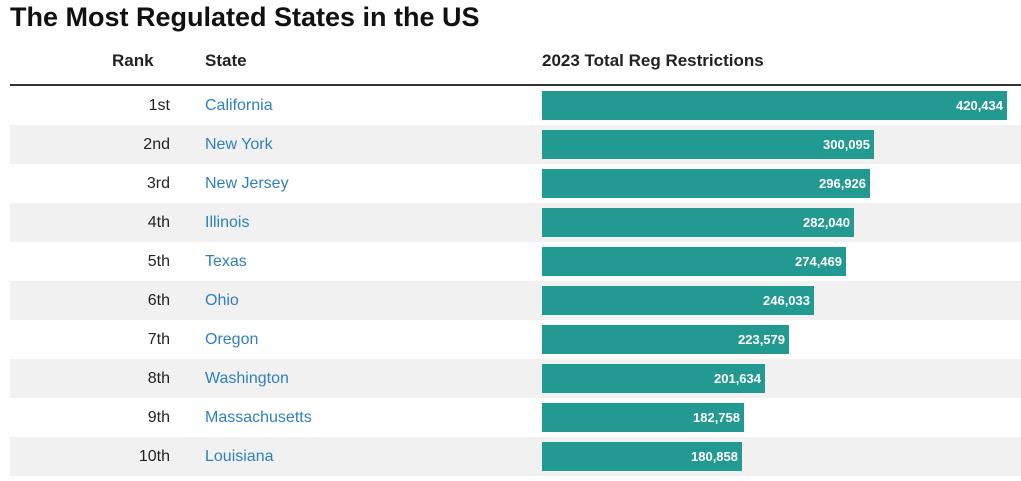 The width and height of the screenshot is (1021, 481). What do you see at coordinates (158, 378) in the screenshot?
I see `rank-cell: 8th` at bounding box center [158, 378].